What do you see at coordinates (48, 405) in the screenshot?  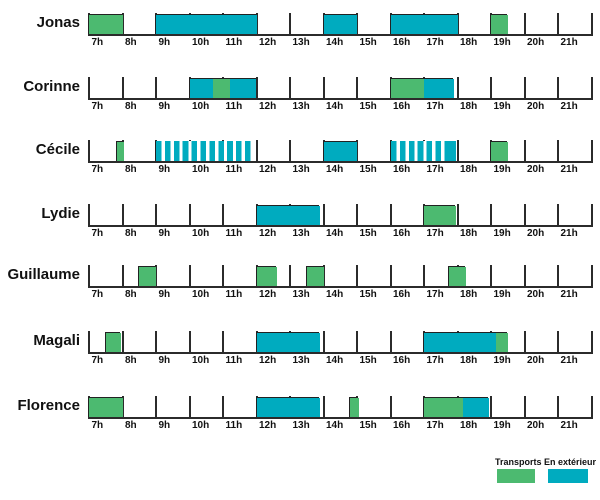 I see `person-name: Florence` at bounding box center [48, 405].